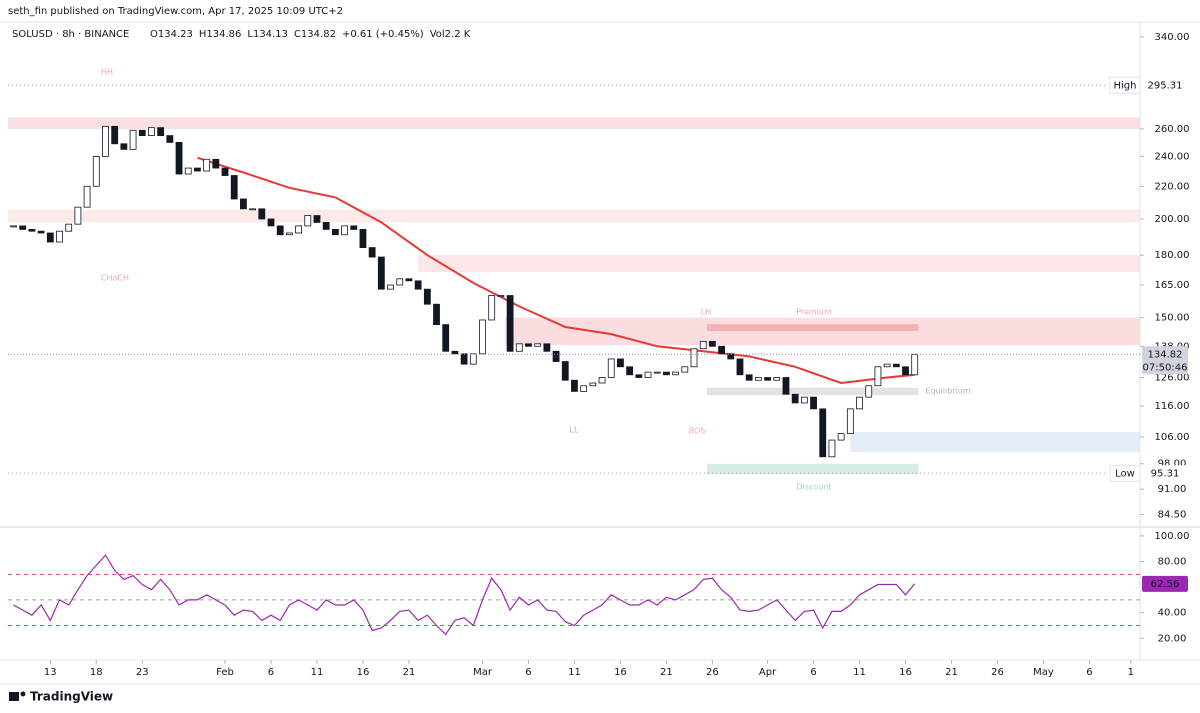 This screenshot has height=713, width=1200. I want to click on rsi-line, so click(464, 595).